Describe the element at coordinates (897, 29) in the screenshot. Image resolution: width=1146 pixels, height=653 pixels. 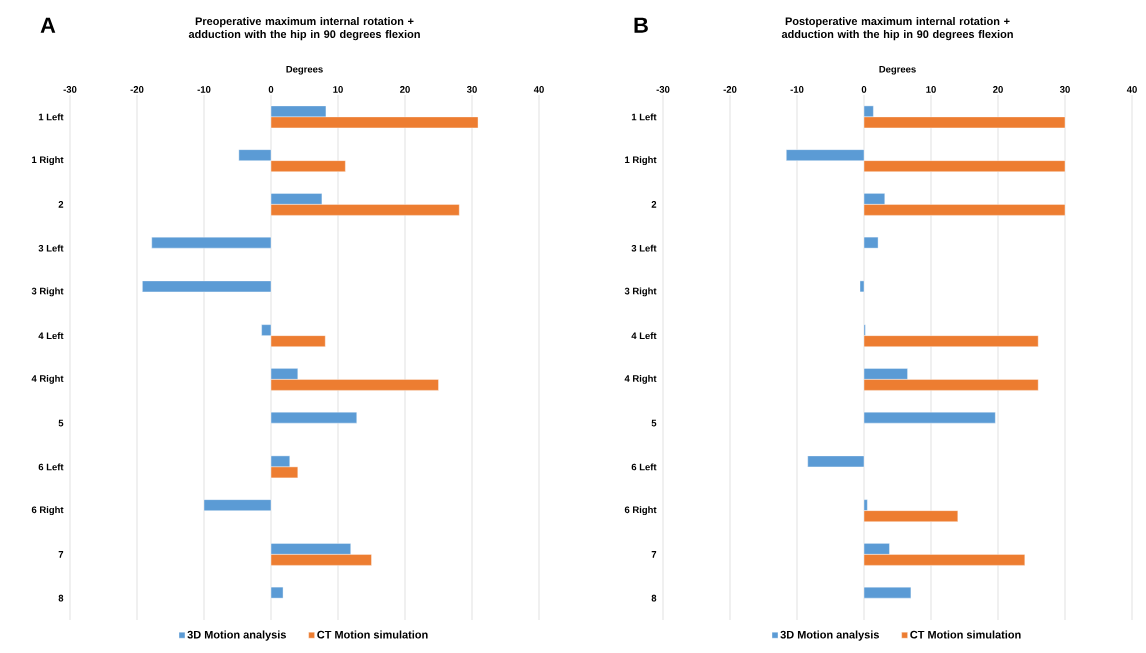
I see `chart-title: Postoperative maximum internal rotation + adduction with the hip in 90 degrees flexion` at that location.